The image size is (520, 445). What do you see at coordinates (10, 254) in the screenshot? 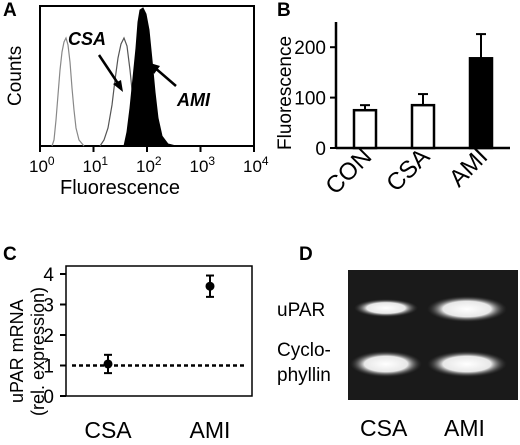
I see `panel-c-letter: C` at bounding box center [10, 254].